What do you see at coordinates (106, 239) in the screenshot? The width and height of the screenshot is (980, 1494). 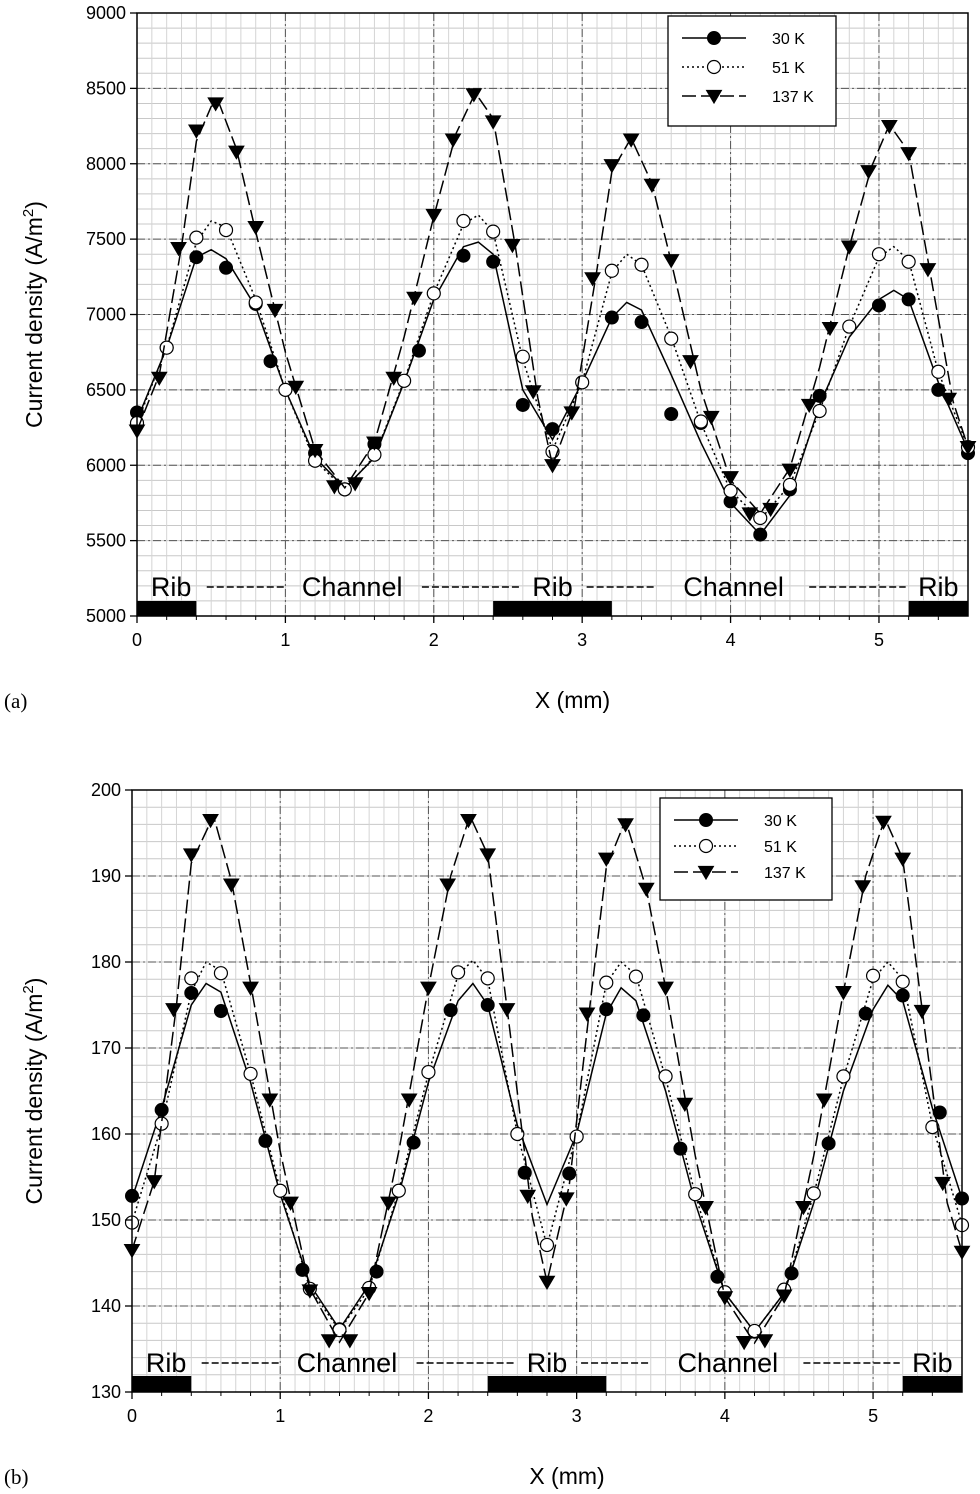 I see `y-tick-label: 7500` at bounding box center [106, 239].